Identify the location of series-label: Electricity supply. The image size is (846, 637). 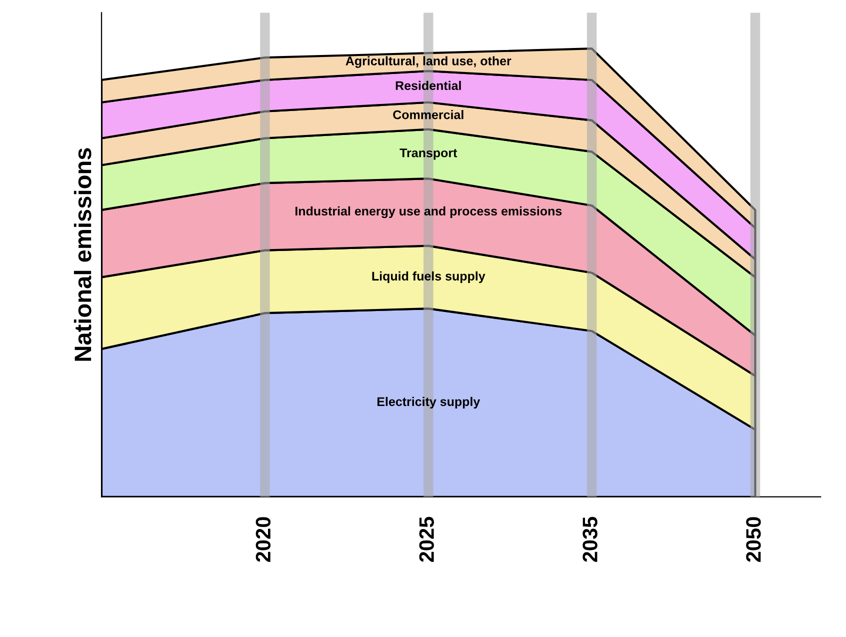
(428, 402).